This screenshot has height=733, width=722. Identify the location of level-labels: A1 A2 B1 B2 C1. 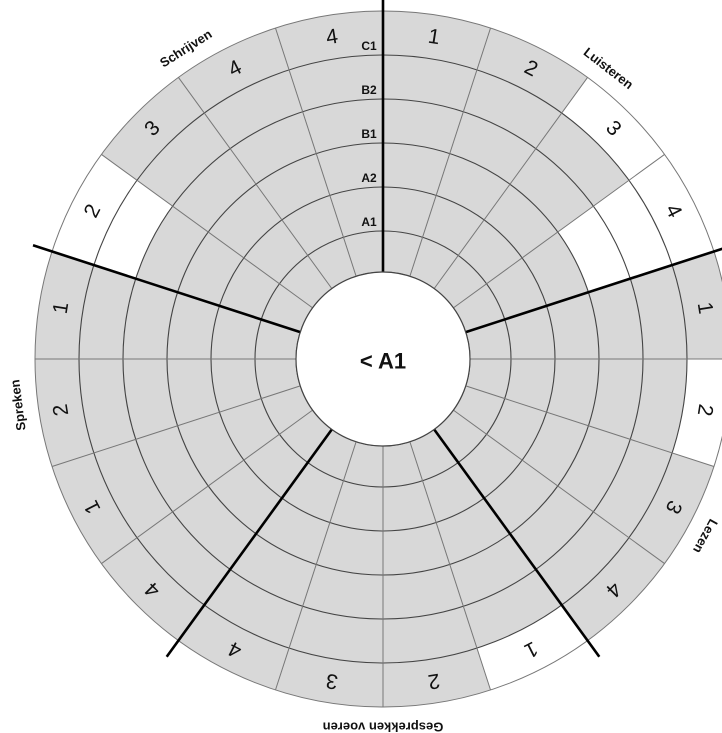
(369, 134).